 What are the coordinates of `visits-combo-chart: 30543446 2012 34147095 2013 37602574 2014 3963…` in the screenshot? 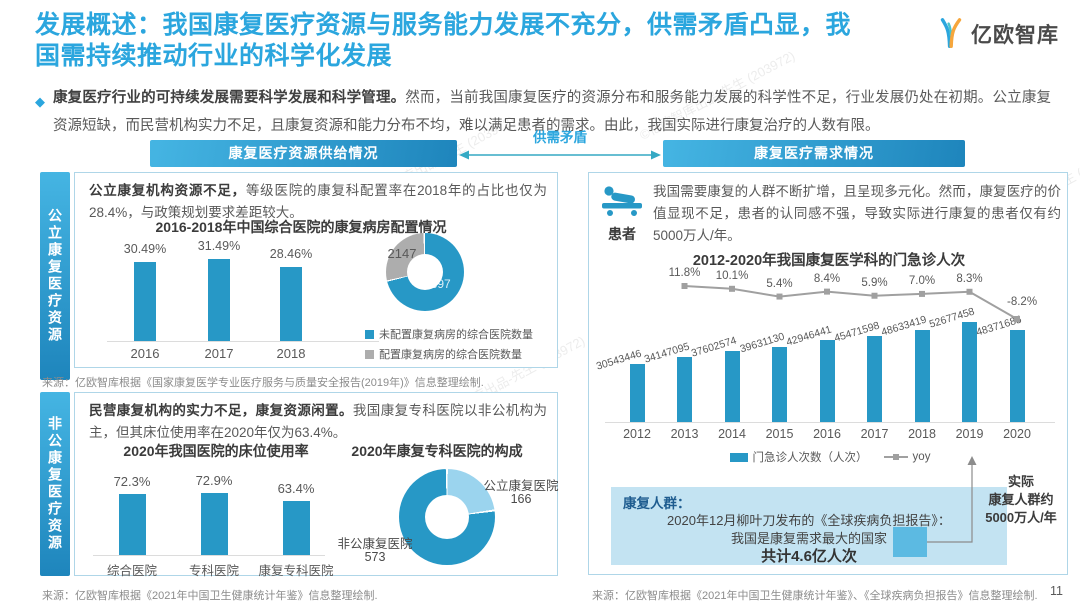 It's located at (828, 357).